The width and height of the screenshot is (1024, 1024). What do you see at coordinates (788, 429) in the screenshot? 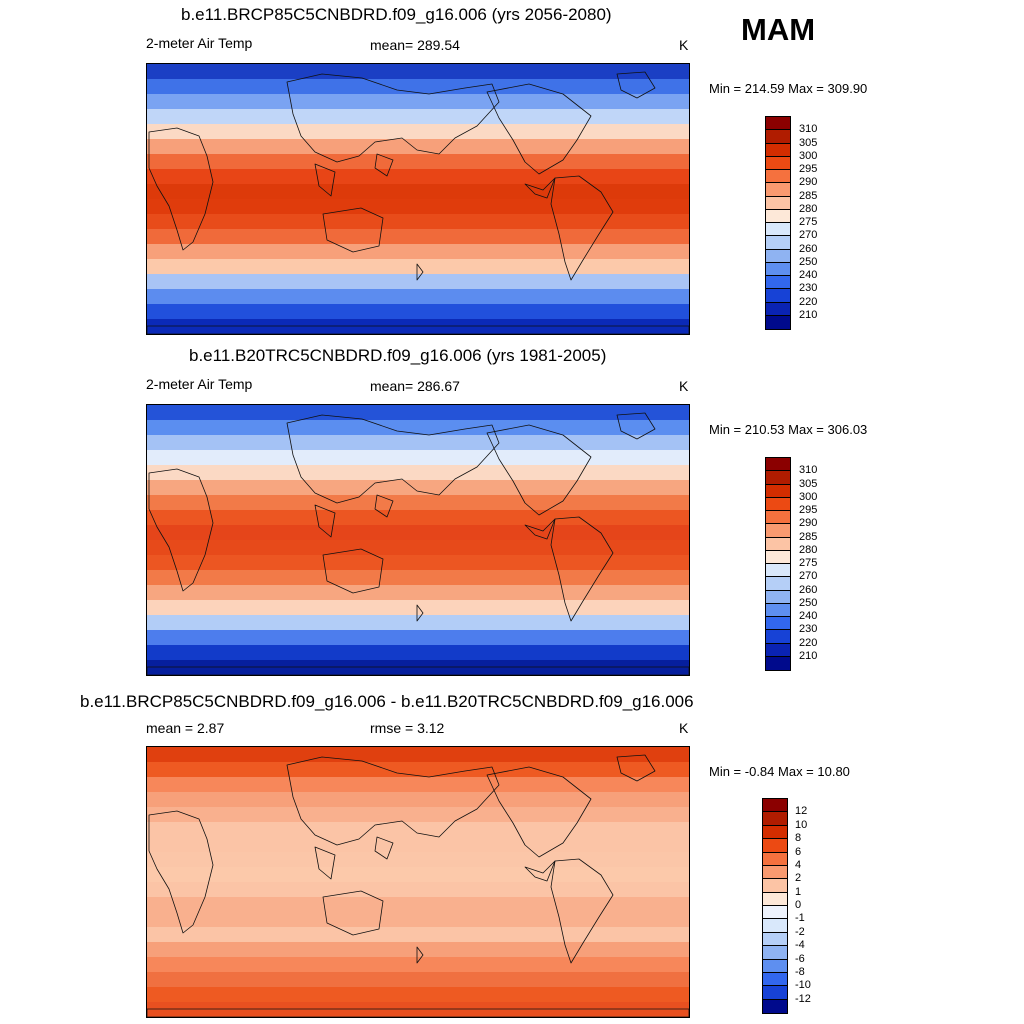
I see `minmax-label: Min = 210.53 Max = 306.03` at bounding box center [788, 429].